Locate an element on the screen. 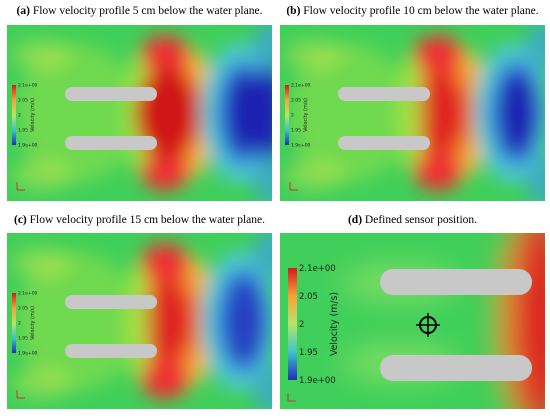 Image resolution: width=550 pixels, height=419 pixels. panel-label: (a) is located at coordinates (23, 11).